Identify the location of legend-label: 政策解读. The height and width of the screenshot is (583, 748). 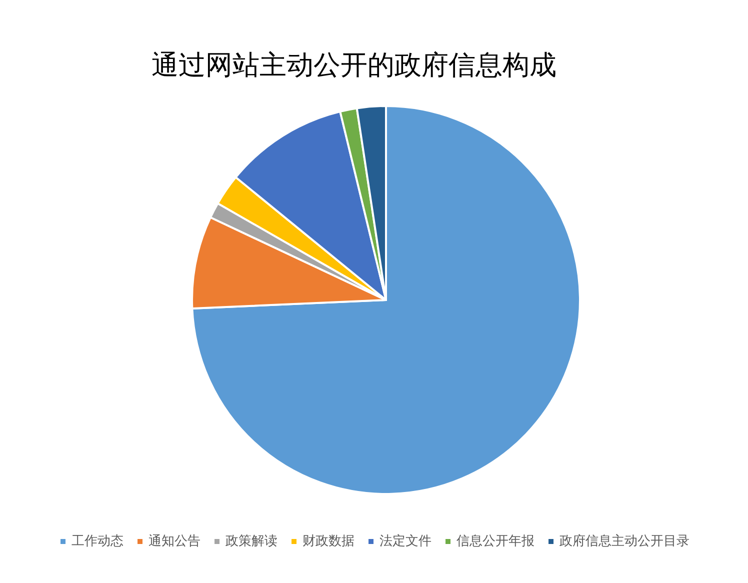
(252, 541).